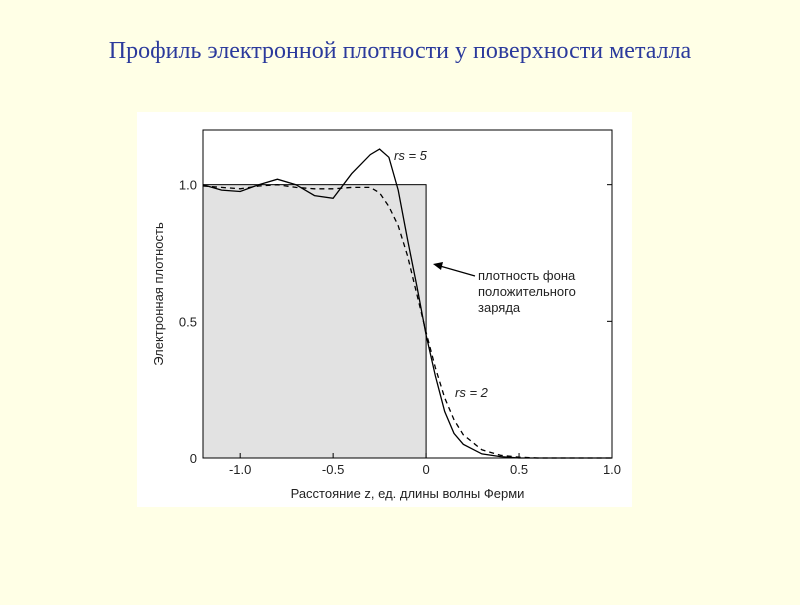 The height and width of the screenshot is (605, 800). Describe the element at coordinates (408, 493) in the screenshot. I see `x-axis-label: Расстояние z, ед. длины волны Ферми` at that location.